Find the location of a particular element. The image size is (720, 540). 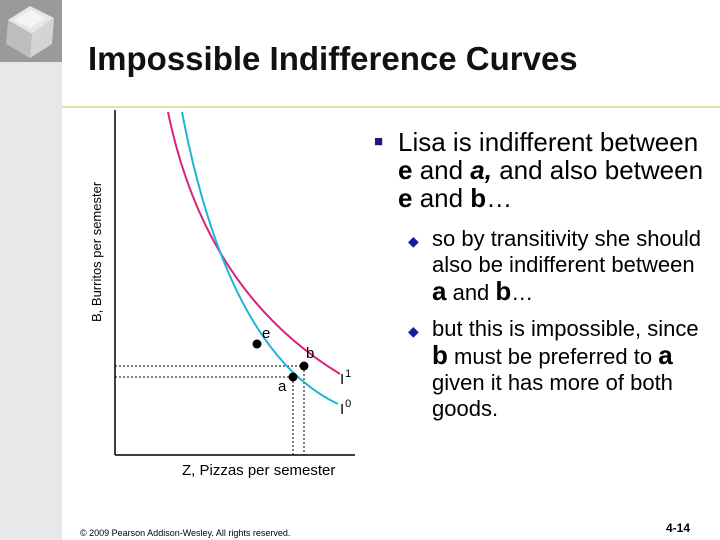

sub2-text-2: must be preferred to is located at coordinates (553, 356).